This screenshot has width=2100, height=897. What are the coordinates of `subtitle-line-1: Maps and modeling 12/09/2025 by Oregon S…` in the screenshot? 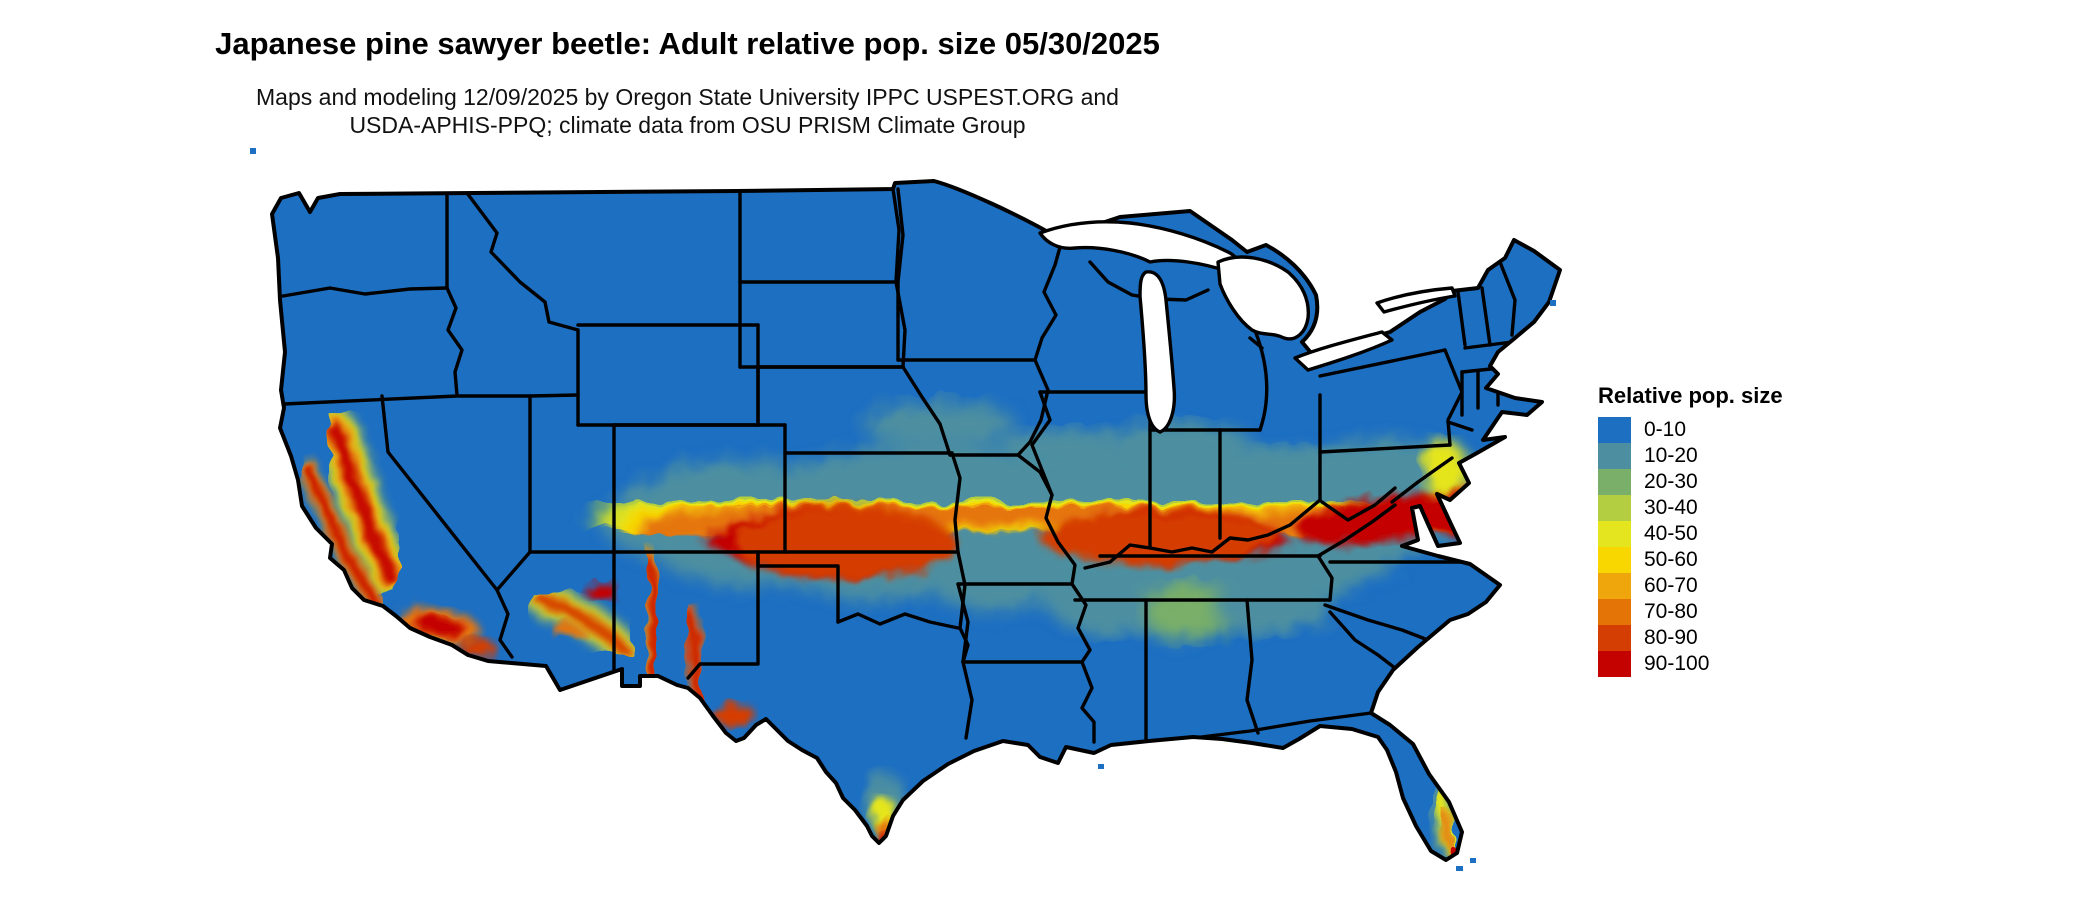 It's located at (687, 97).